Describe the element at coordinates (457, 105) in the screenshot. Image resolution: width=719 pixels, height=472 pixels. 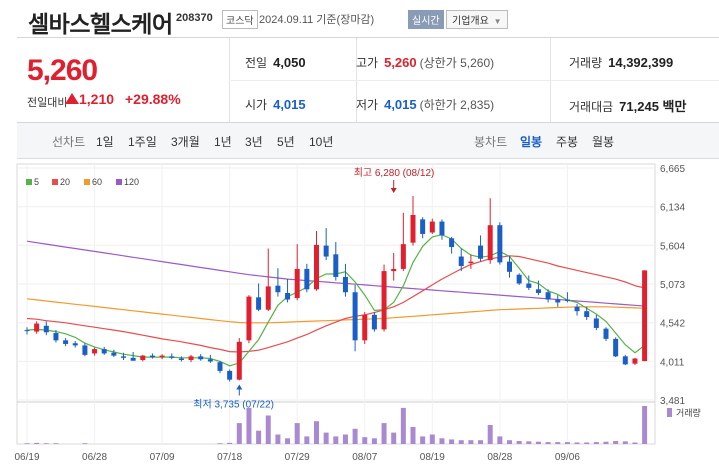
I see `lower-limit-note: (하한가 2,835)` at that location.